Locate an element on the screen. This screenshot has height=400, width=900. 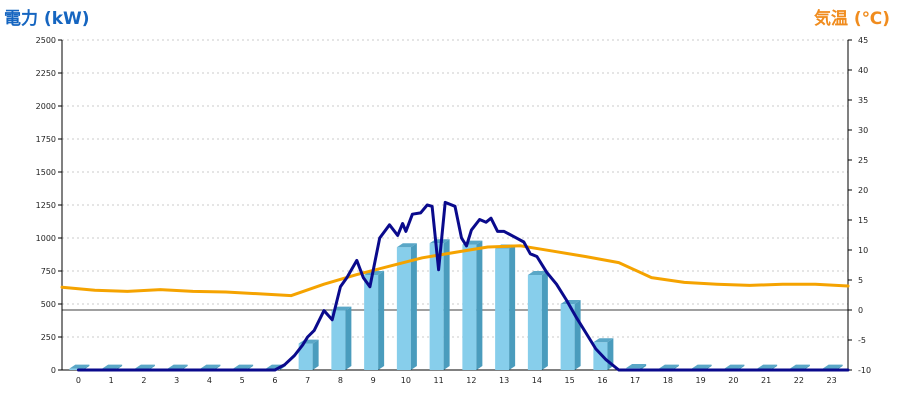
x-tick-label: 2 is located at coordinates (143, 380).